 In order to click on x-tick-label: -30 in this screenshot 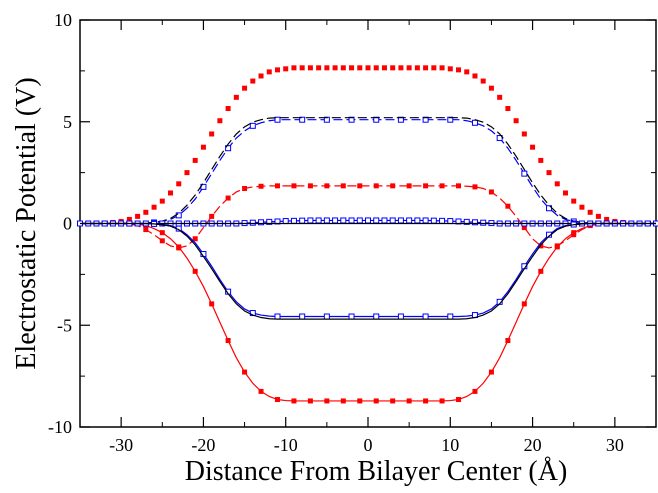, I will do `click(121, 445)`.